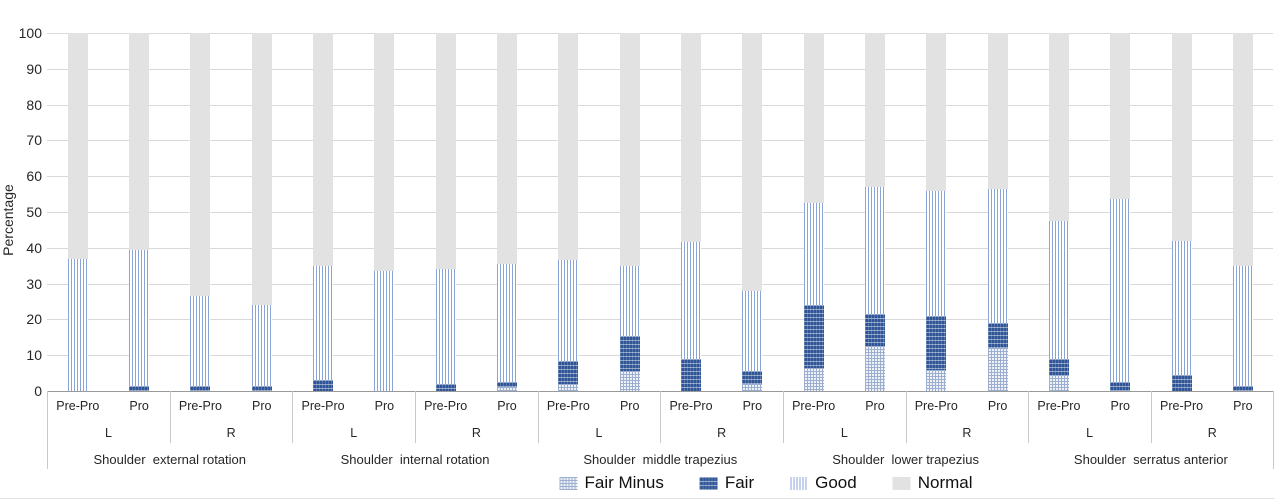  I want to click on legend-item-fair: Fair, so click(727, 483).